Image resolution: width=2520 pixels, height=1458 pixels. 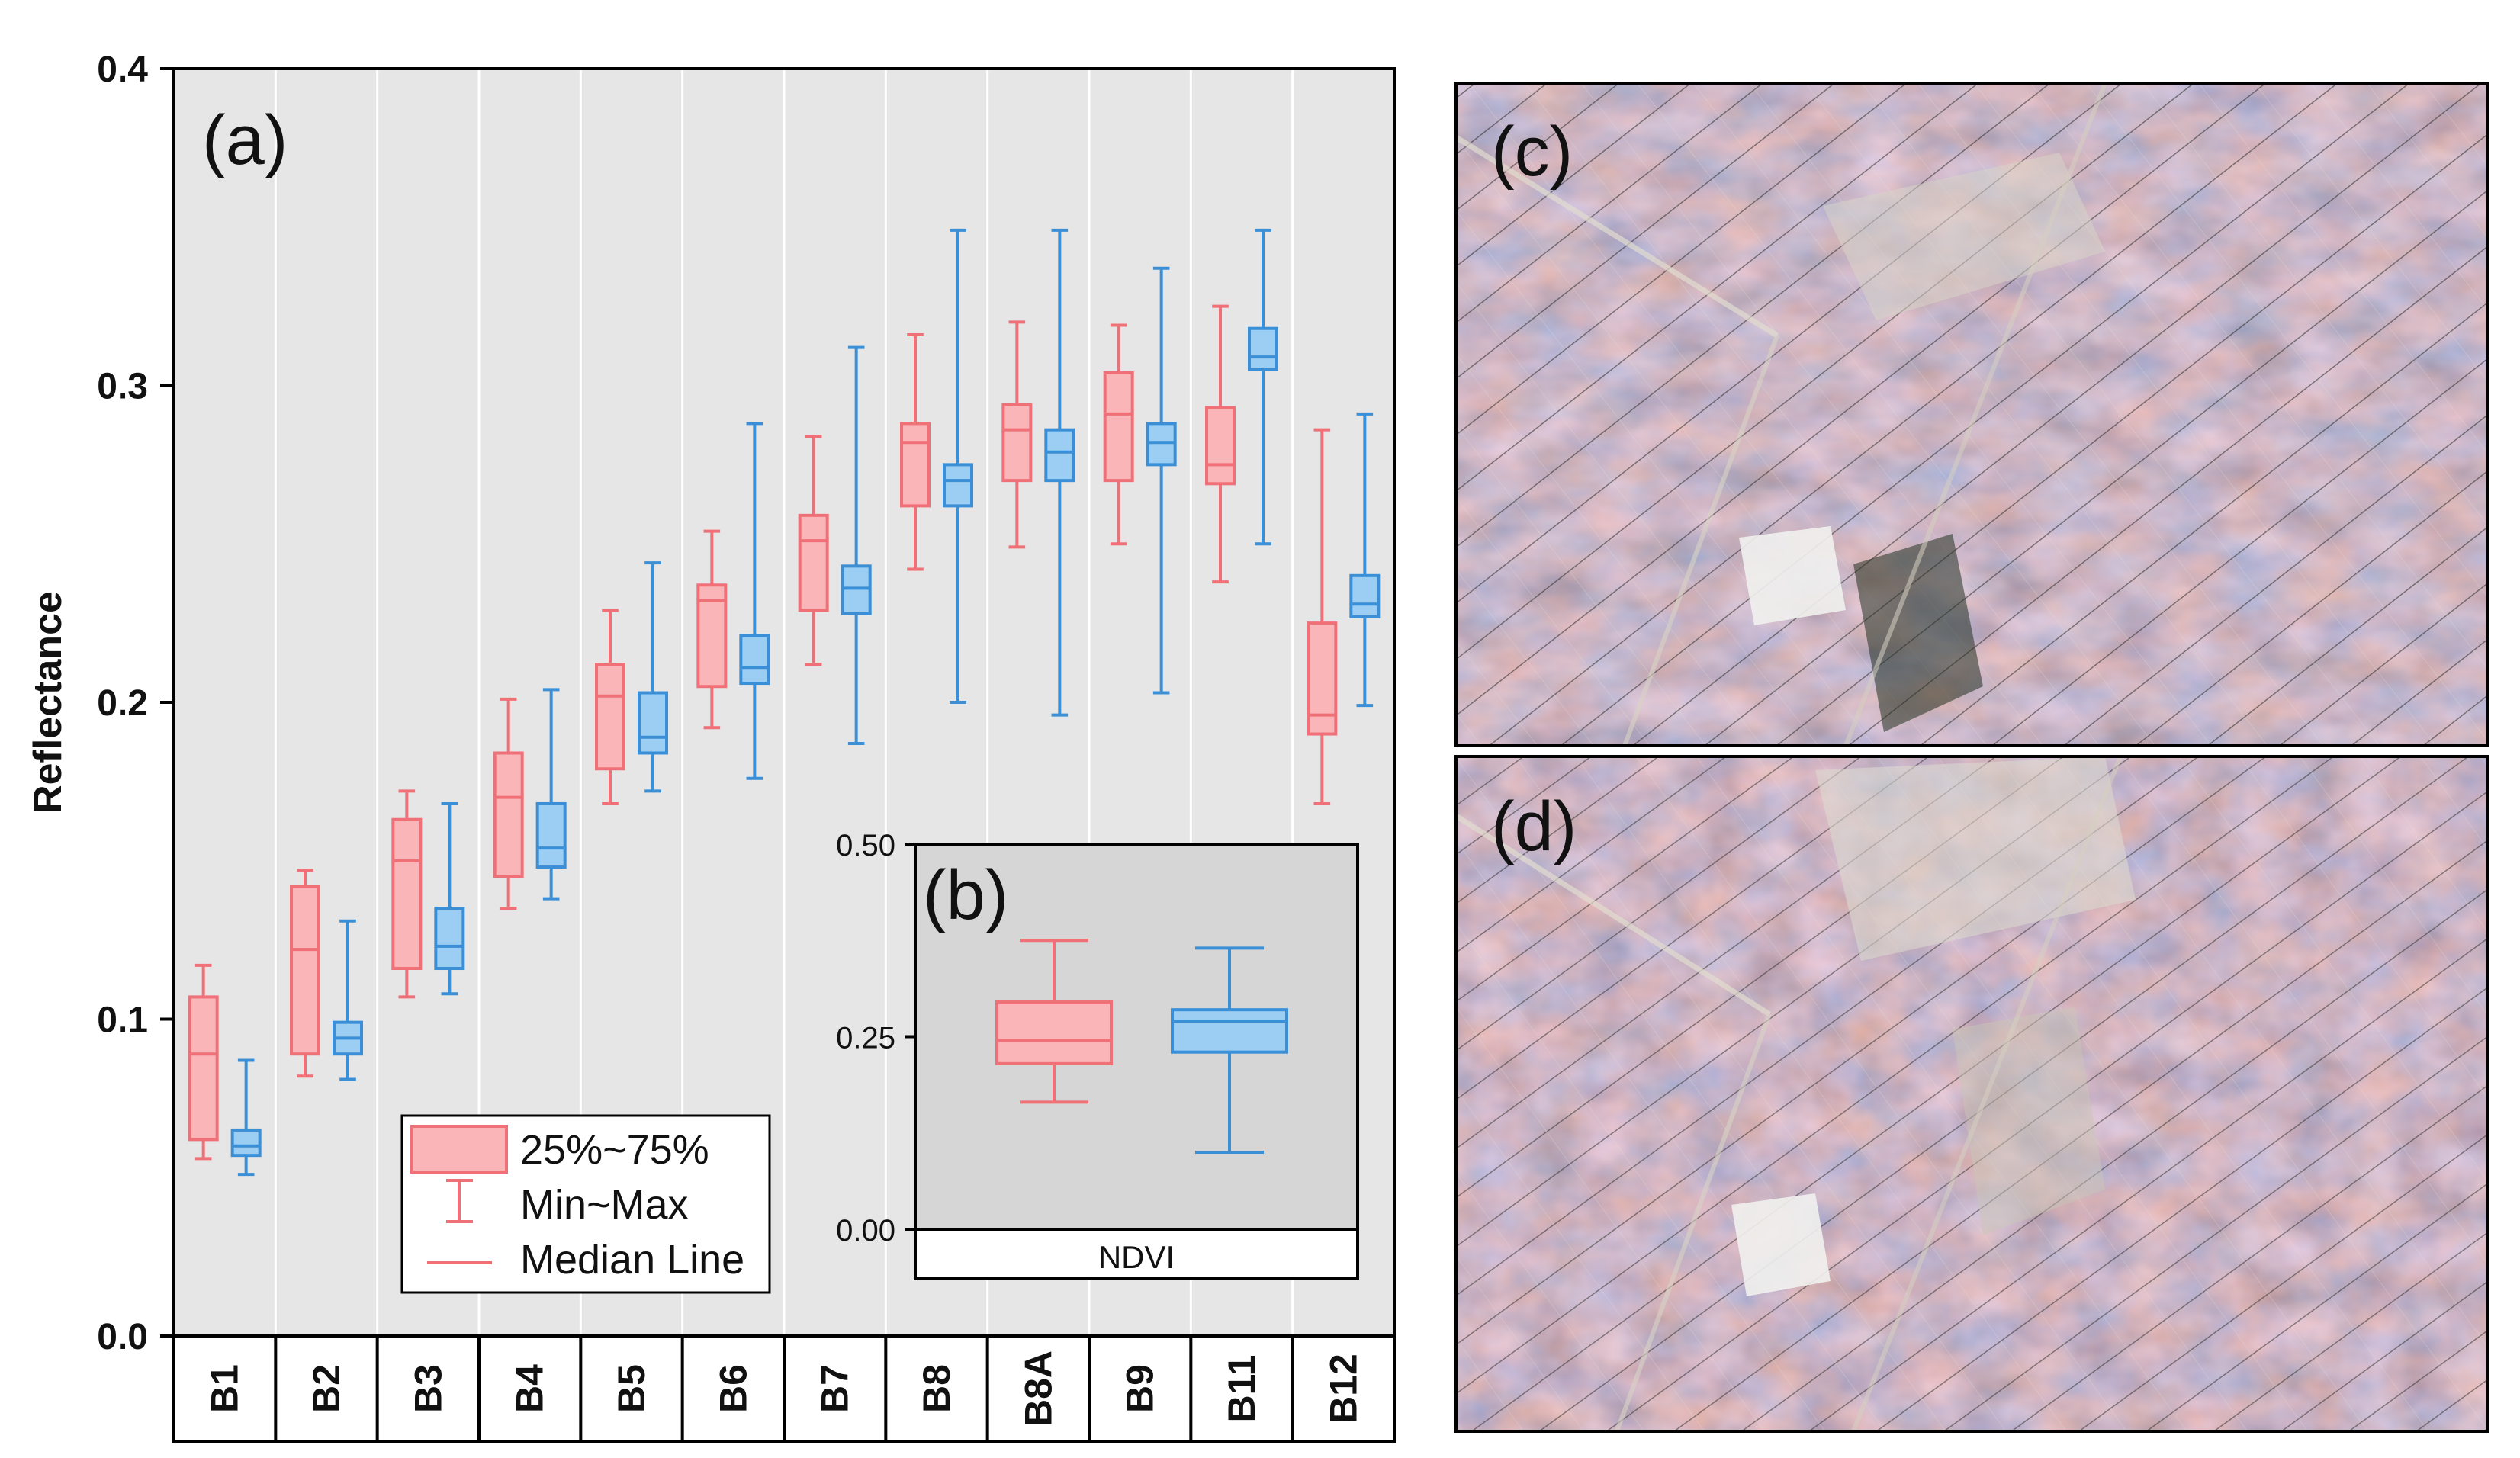 I want to click on inset-x-label: NDVI, so click(x=1136, y=1257).